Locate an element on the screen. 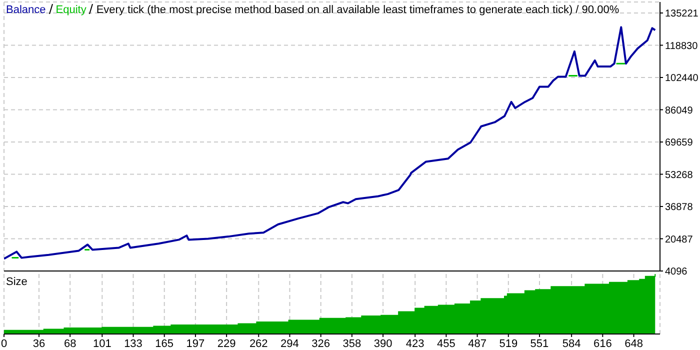 The width and height of the screenshot is (700, 350). x-tick-label: 584 is located at coordinates (571, 344).